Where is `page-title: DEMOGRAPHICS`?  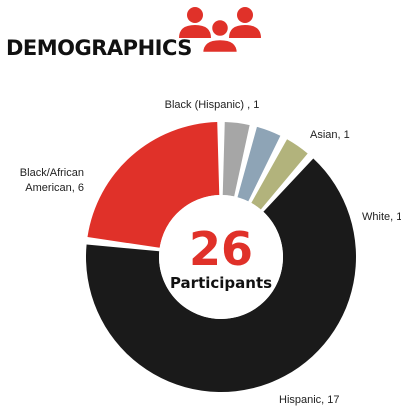 page-title: DEMOGRAPHICS is located at coordinates (99, 48).